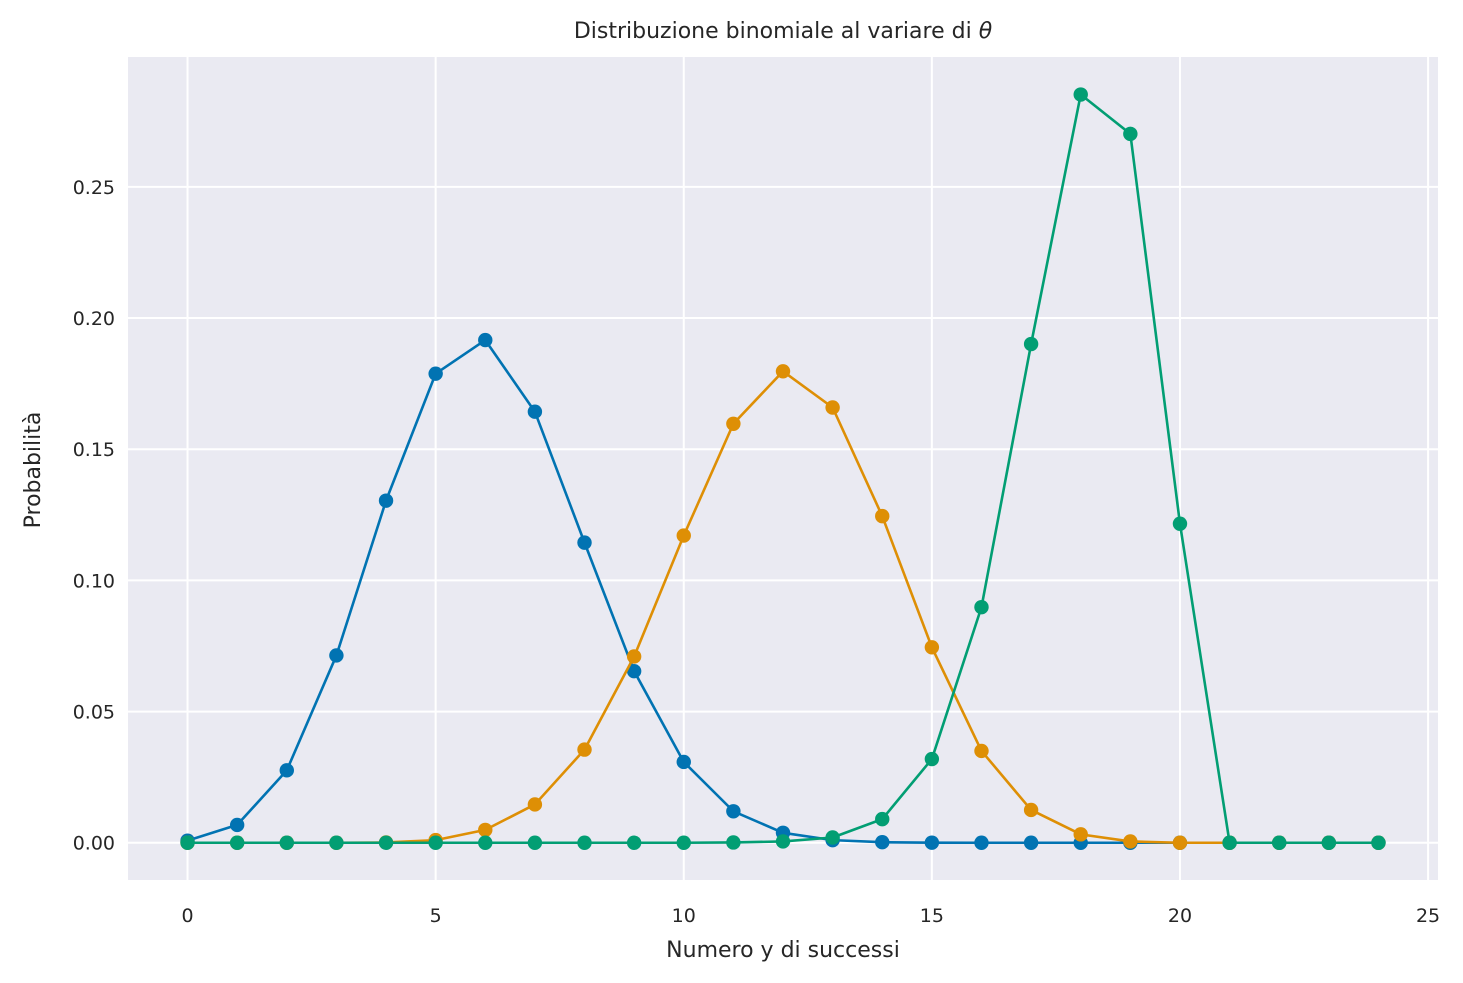 The width and height of the screenshot is (1463, 983). I want to click on x-tick-label: 10, so click(684, 916).